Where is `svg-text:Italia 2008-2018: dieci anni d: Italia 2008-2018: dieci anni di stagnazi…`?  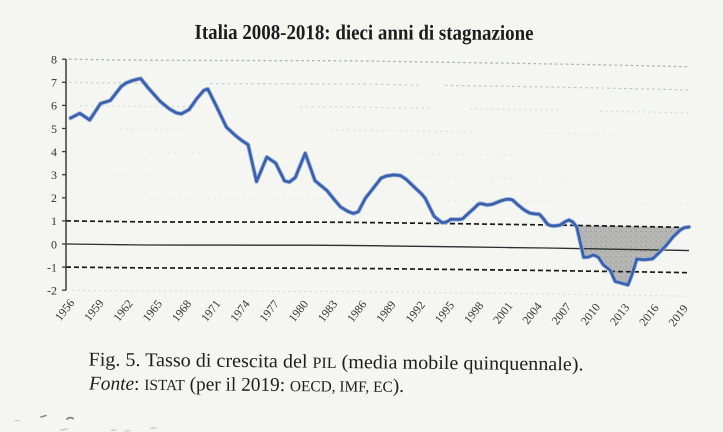 svg-text:Italia 2008-2018: dieci anni d: Italia 2008-2018: dieci anni di stagnazi… is located at coordinates (363, 32).